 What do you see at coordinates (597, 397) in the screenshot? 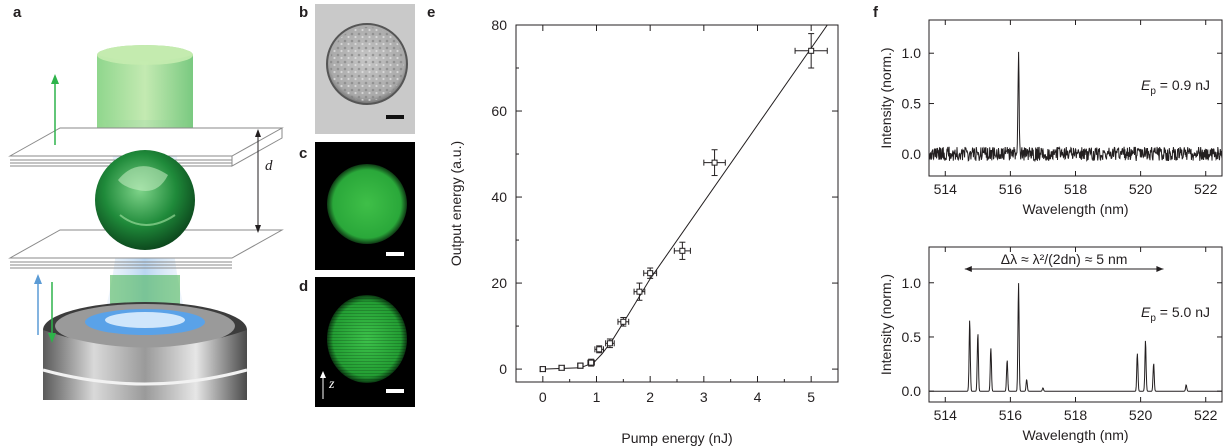
I see `x-tick-label: 1` at bounding box center [597, 397].